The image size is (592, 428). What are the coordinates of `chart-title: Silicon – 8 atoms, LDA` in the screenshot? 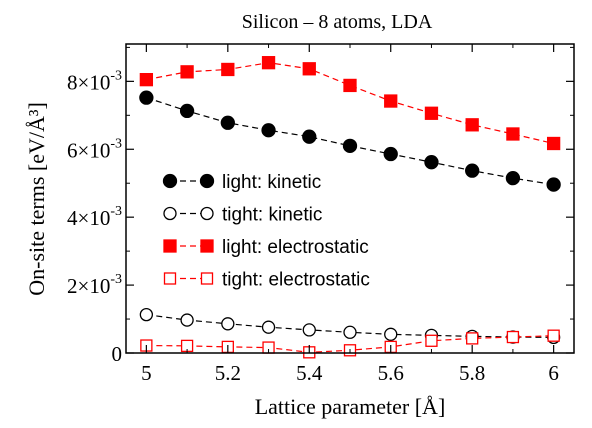 It's located at (337, 22).